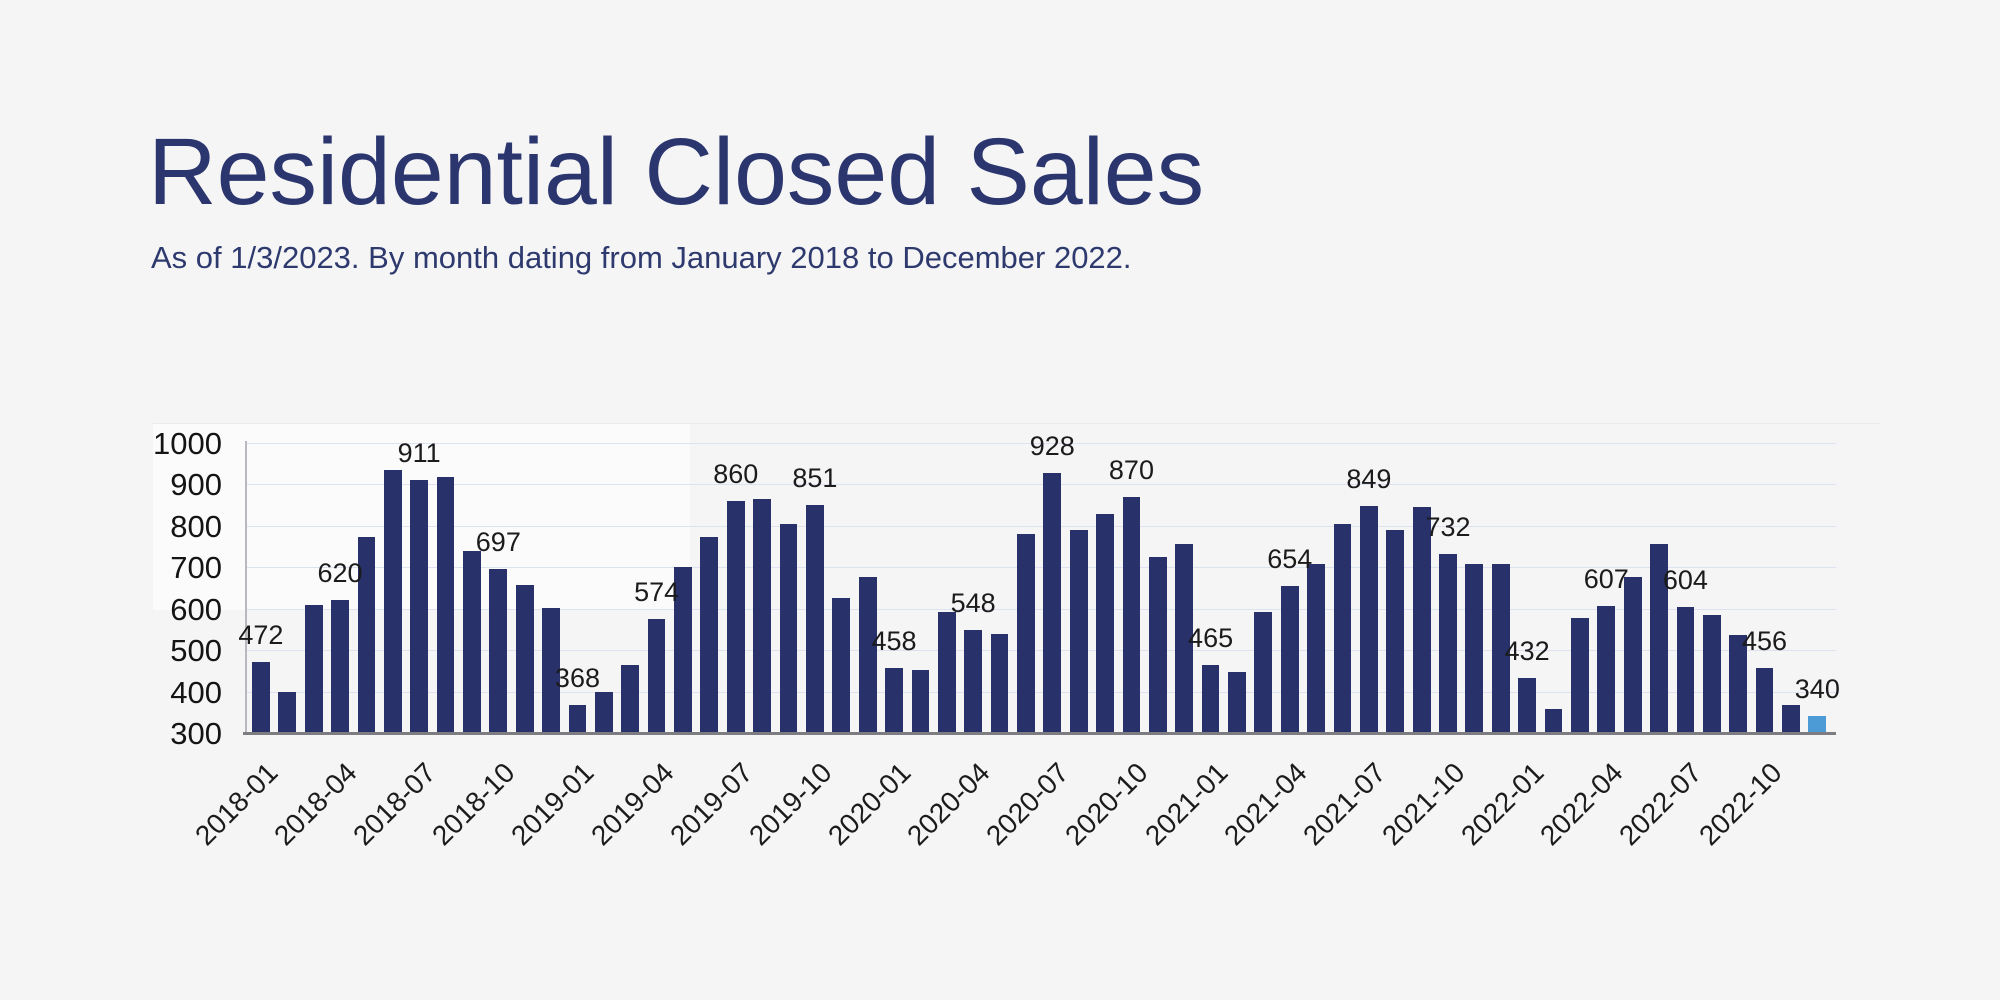  I want to click on bar-value-label-2018-04: 620, so click(340, 573).